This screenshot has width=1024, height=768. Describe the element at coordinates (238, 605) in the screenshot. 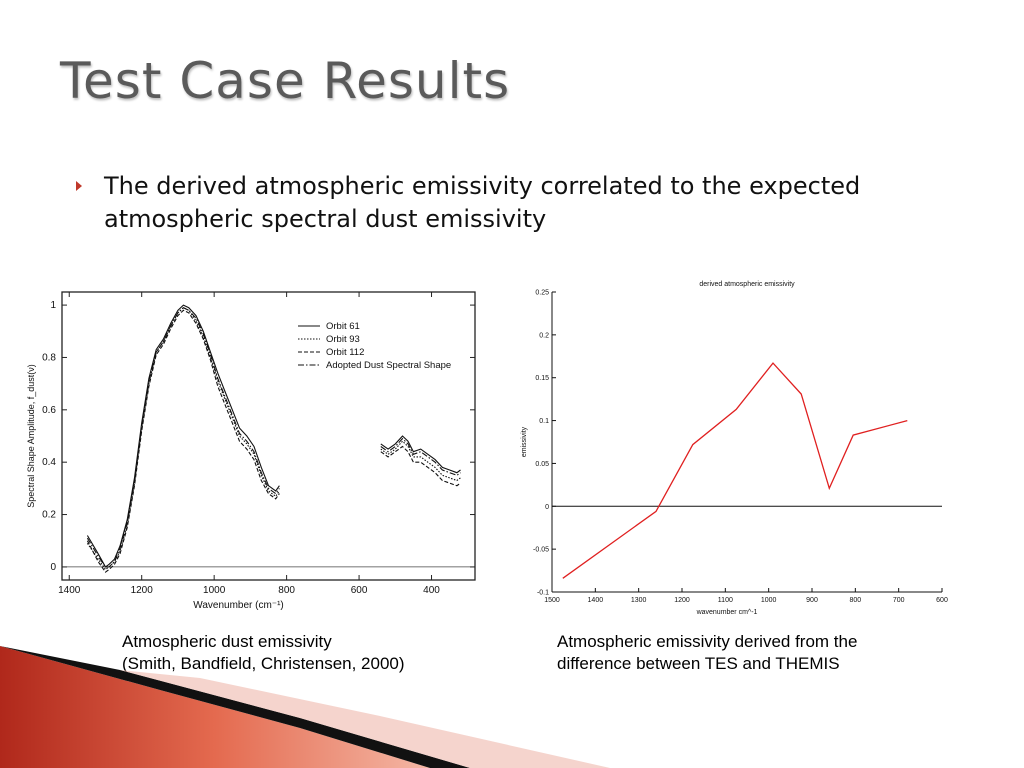

I see `x-axis-label: Wavenumber (cm⁻¹)` at that location.